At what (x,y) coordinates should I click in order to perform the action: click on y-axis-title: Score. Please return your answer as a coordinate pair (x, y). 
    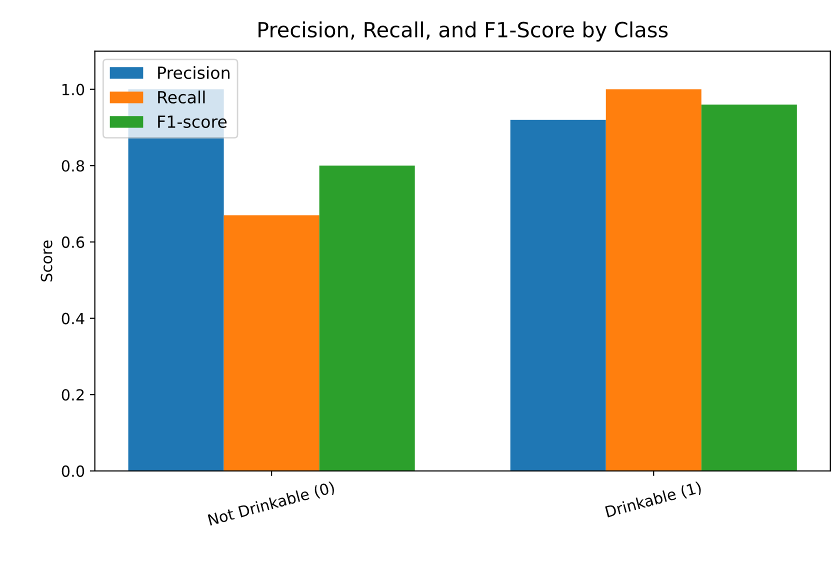
    Looking at the image, I should click on (46, 261).